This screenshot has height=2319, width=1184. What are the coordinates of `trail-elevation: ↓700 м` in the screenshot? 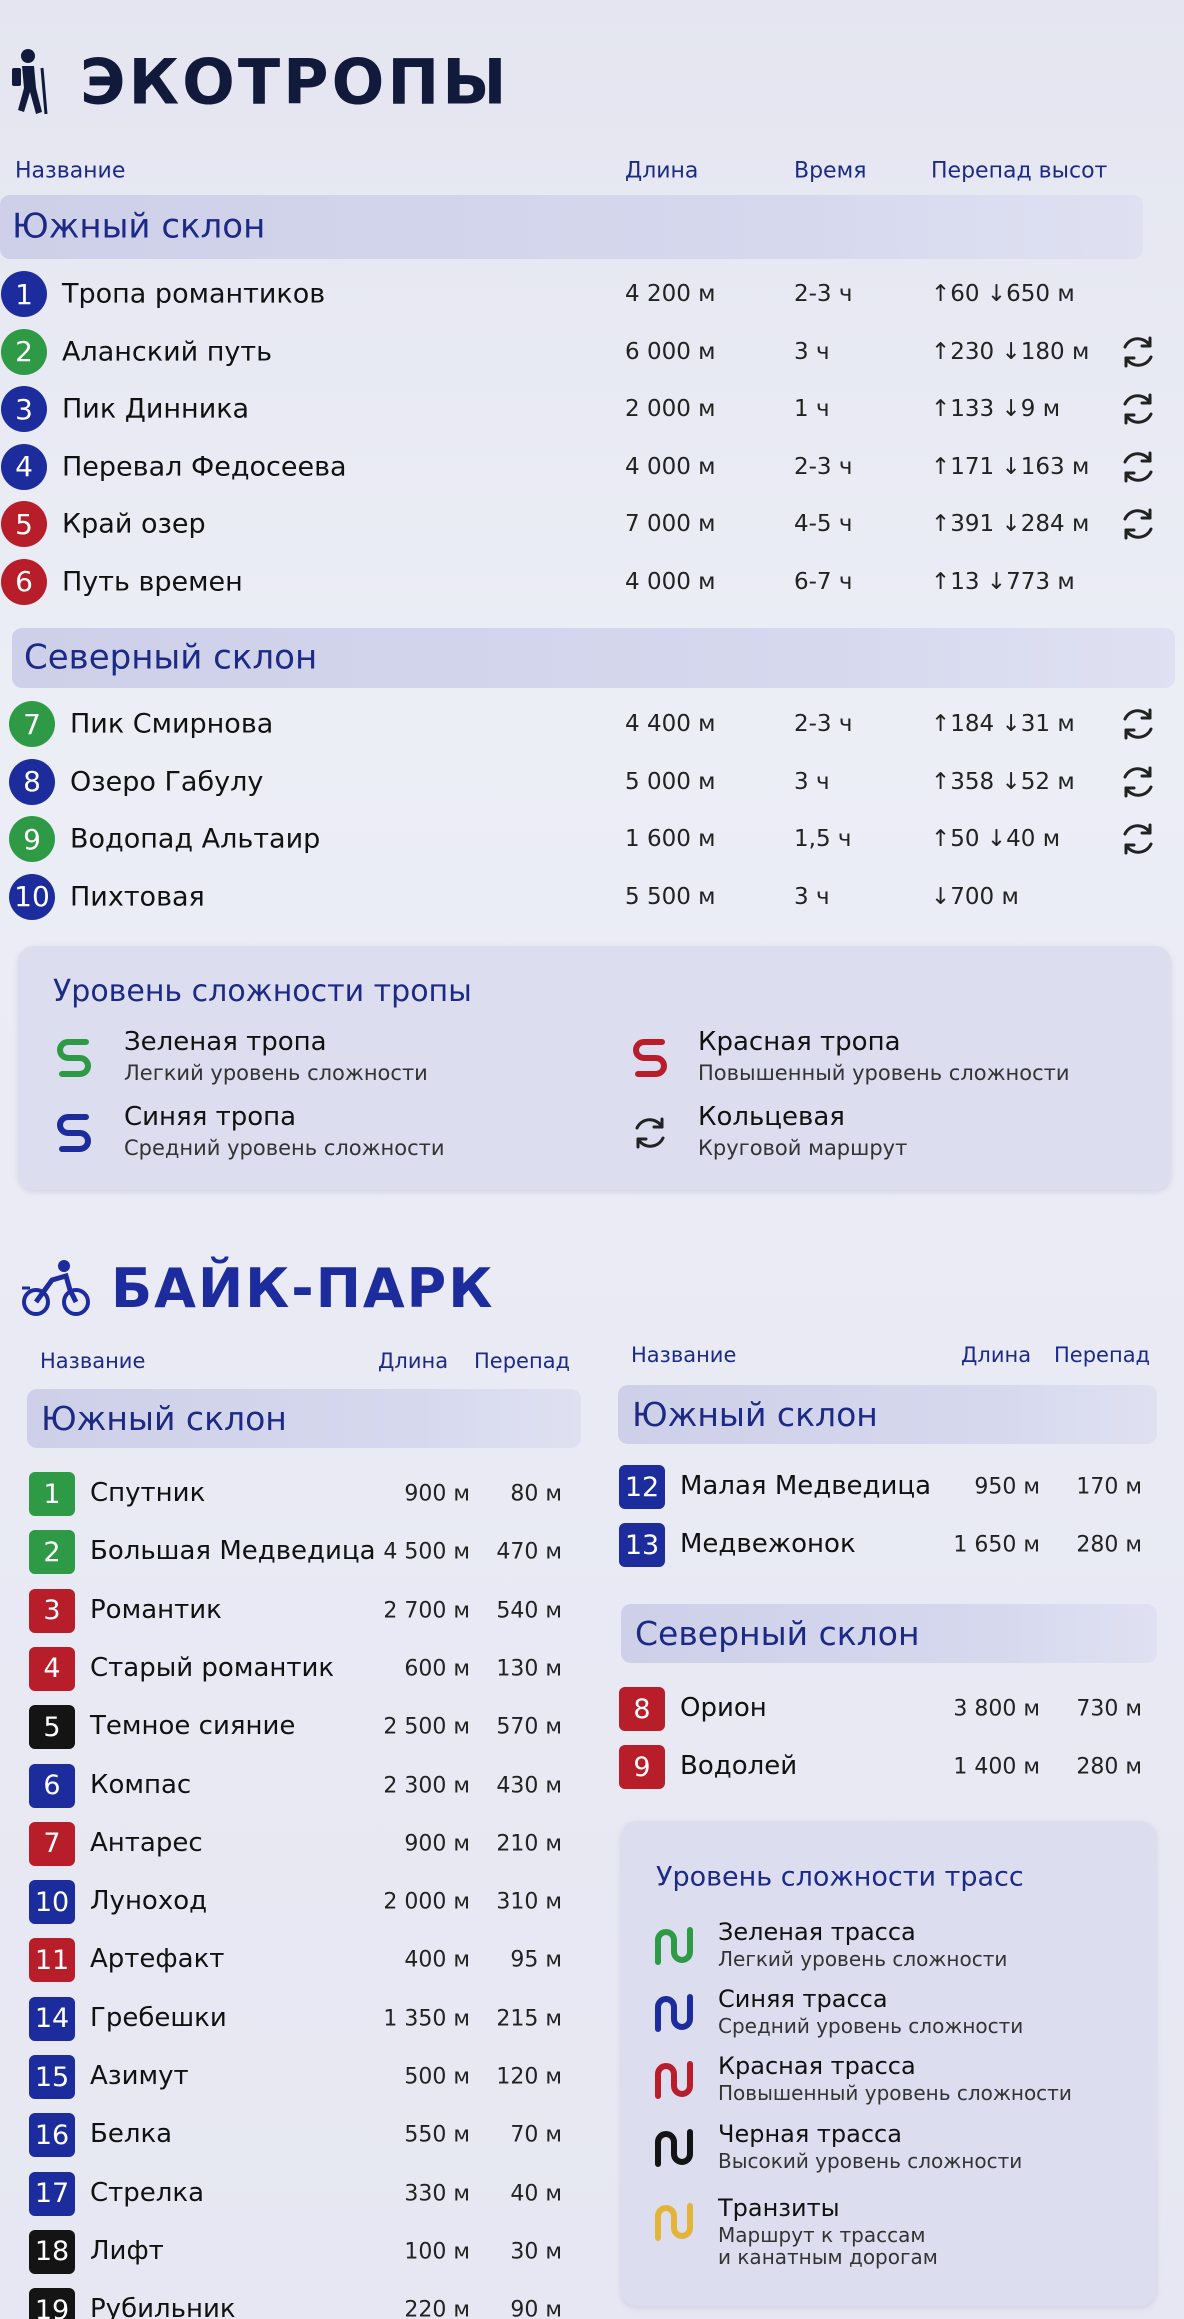 It's located at (975, 896).